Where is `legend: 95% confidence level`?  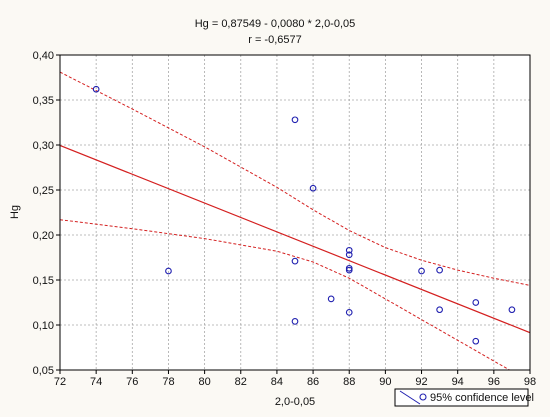
legend: 95% confidence level is located at coordinates (464, 397).